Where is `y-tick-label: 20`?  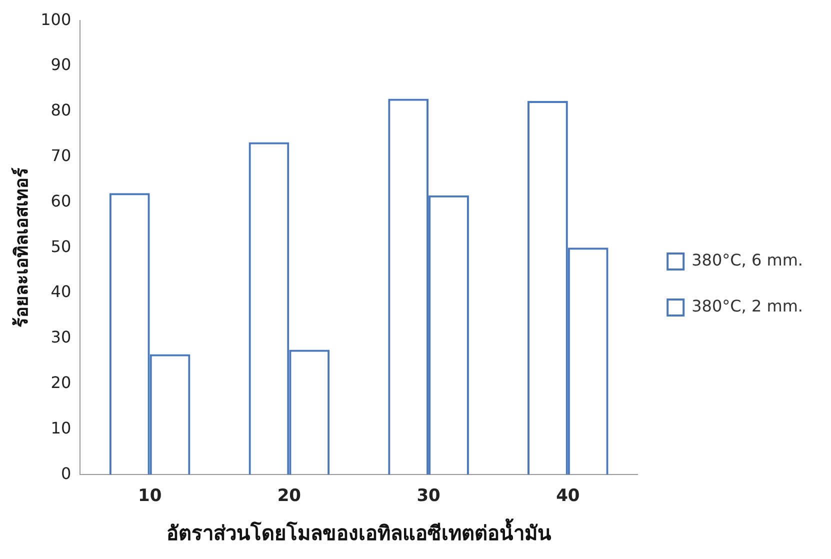
y-tick-label: 20 is located at coordinates (61, 382).